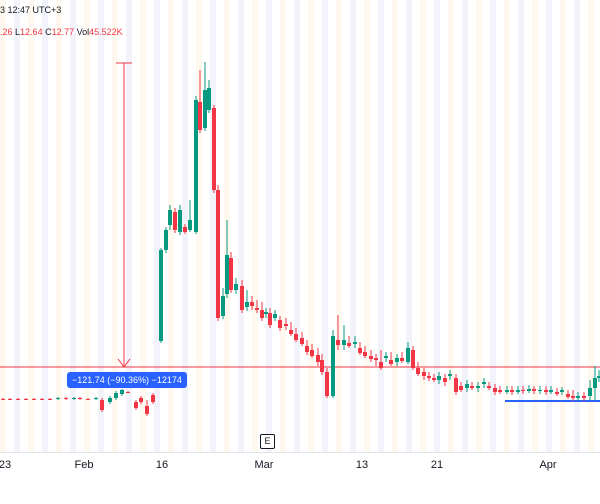  What do you see at coordinates (6, 32) in the screenshot?
I see `high-value: .26` at bounding box center [6, 32].